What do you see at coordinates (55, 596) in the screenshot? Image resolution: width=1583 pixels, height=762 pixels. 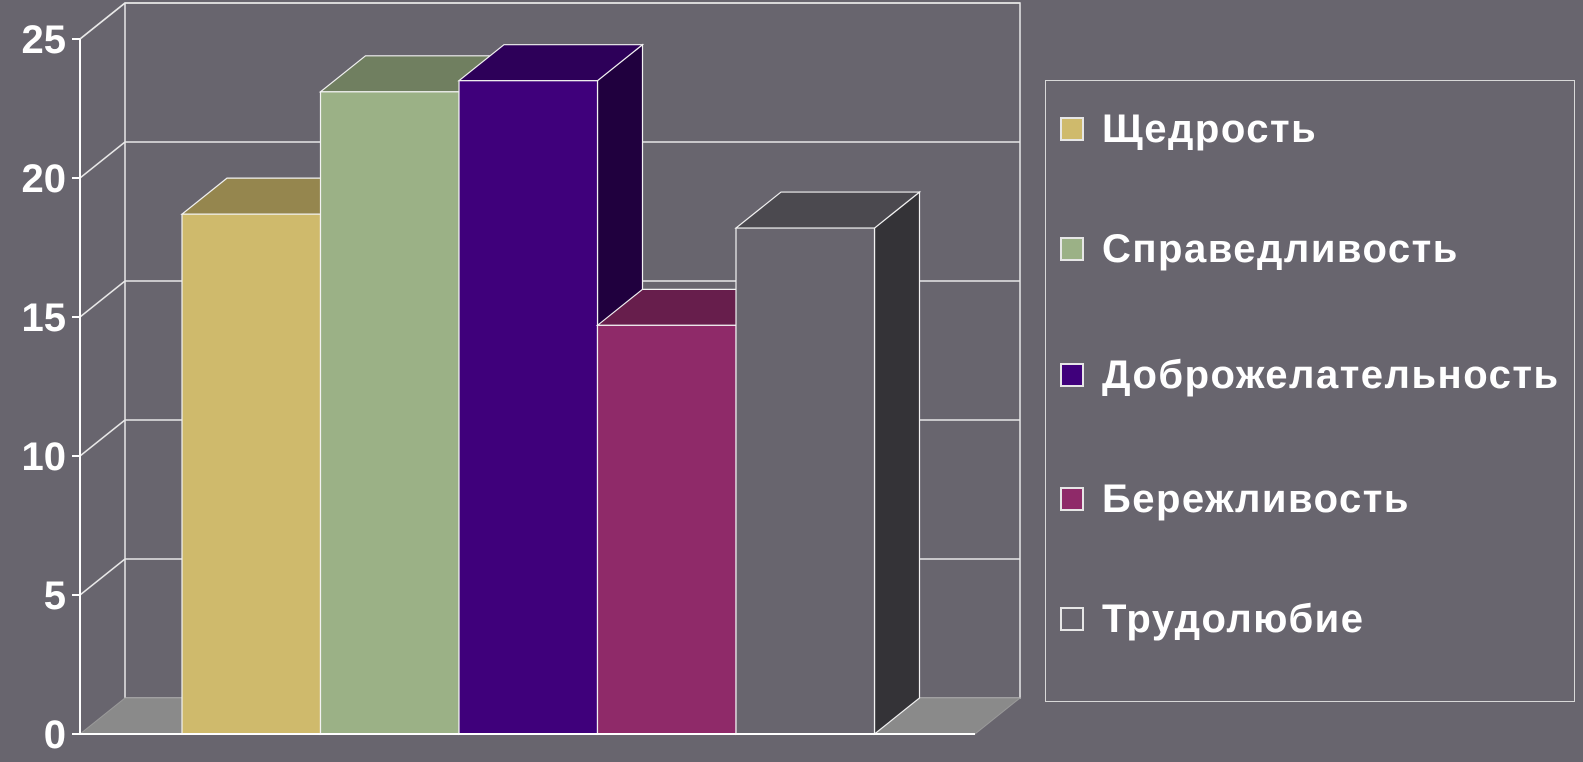 I see `y-tick-label: 5` at bounding box center [55, 596].